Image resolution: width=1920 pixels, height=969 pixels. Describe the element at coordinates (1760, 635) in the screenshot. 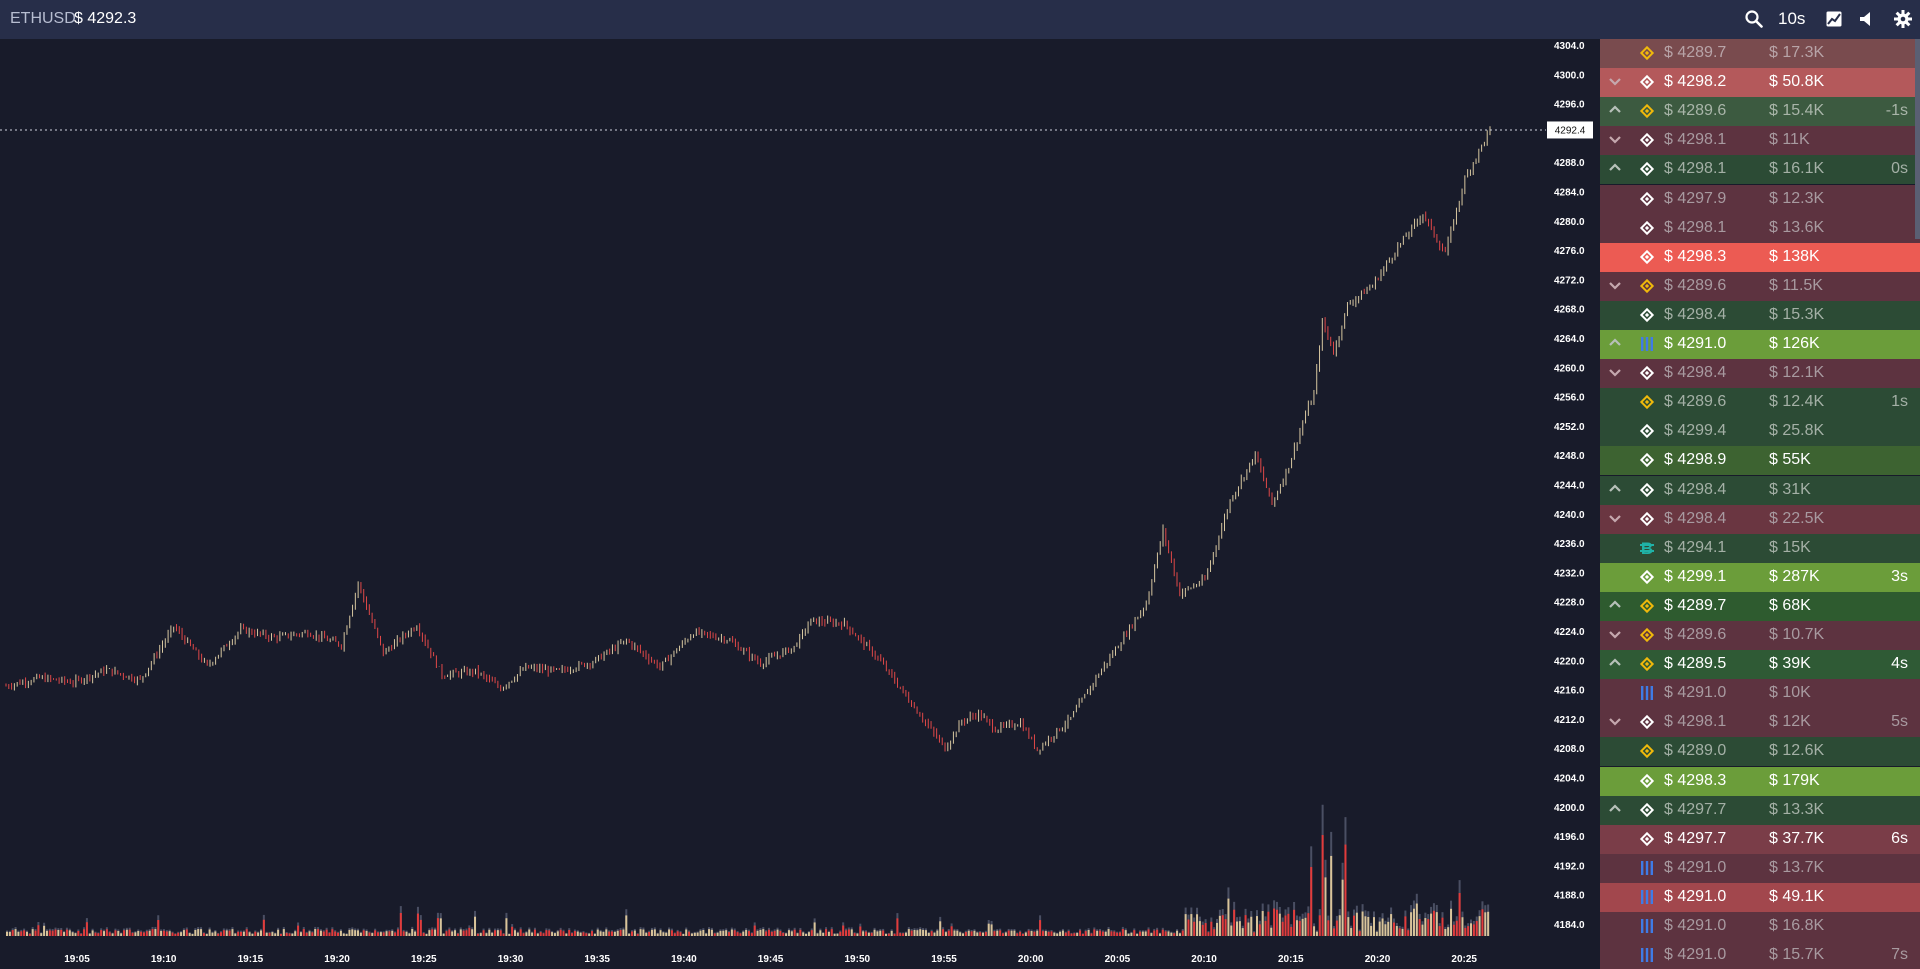

I see `trade-row: $ 4289.6 $ 10.7K` at that location.